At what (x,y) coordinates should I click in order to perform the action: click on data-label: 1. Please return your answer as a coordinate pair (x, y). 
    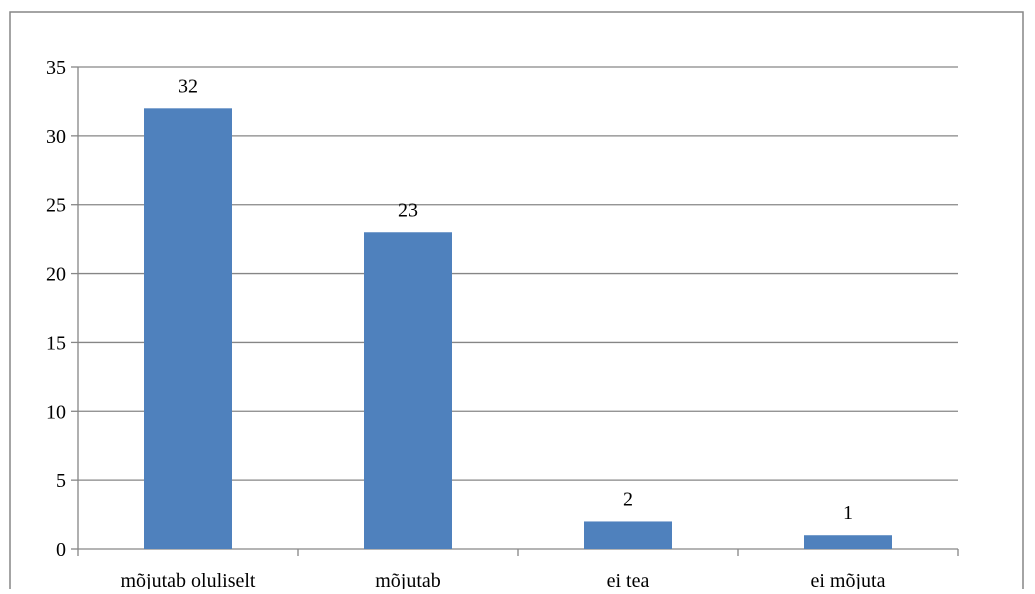
    Looking at the image, I should click on (848, 513).